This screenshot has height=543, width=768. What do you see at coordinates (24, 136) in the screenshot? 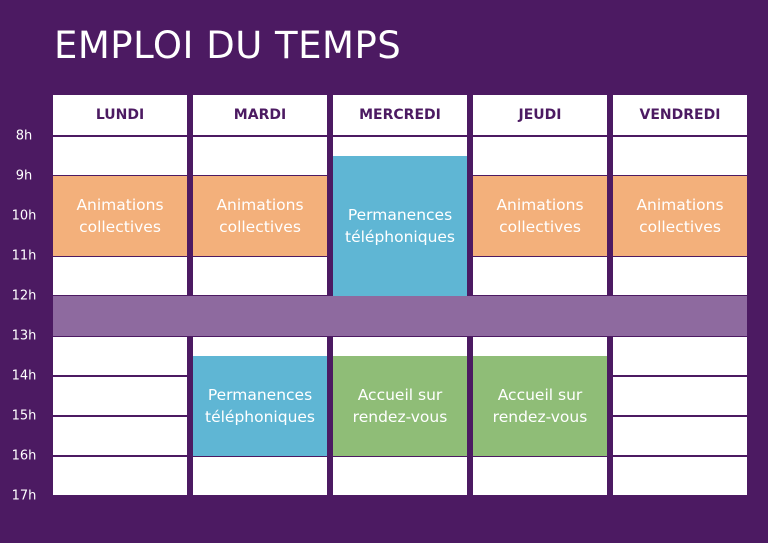
I see `hour-label: 8h` at bounding box center [24, 136].